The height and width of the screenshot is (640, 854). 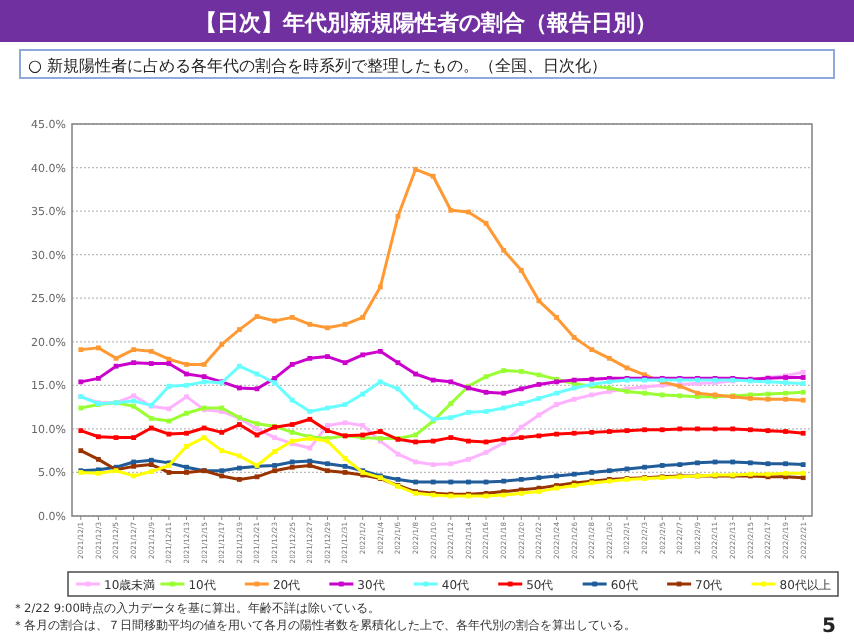 What do you see at coordinates (318, 66) in the screenshot?
I see `chart-subtitle: ○ 新規陽性者に占める各年代の割合を時系列で整理したもの。（全国、日次化）` at bounding box center [318, 66].